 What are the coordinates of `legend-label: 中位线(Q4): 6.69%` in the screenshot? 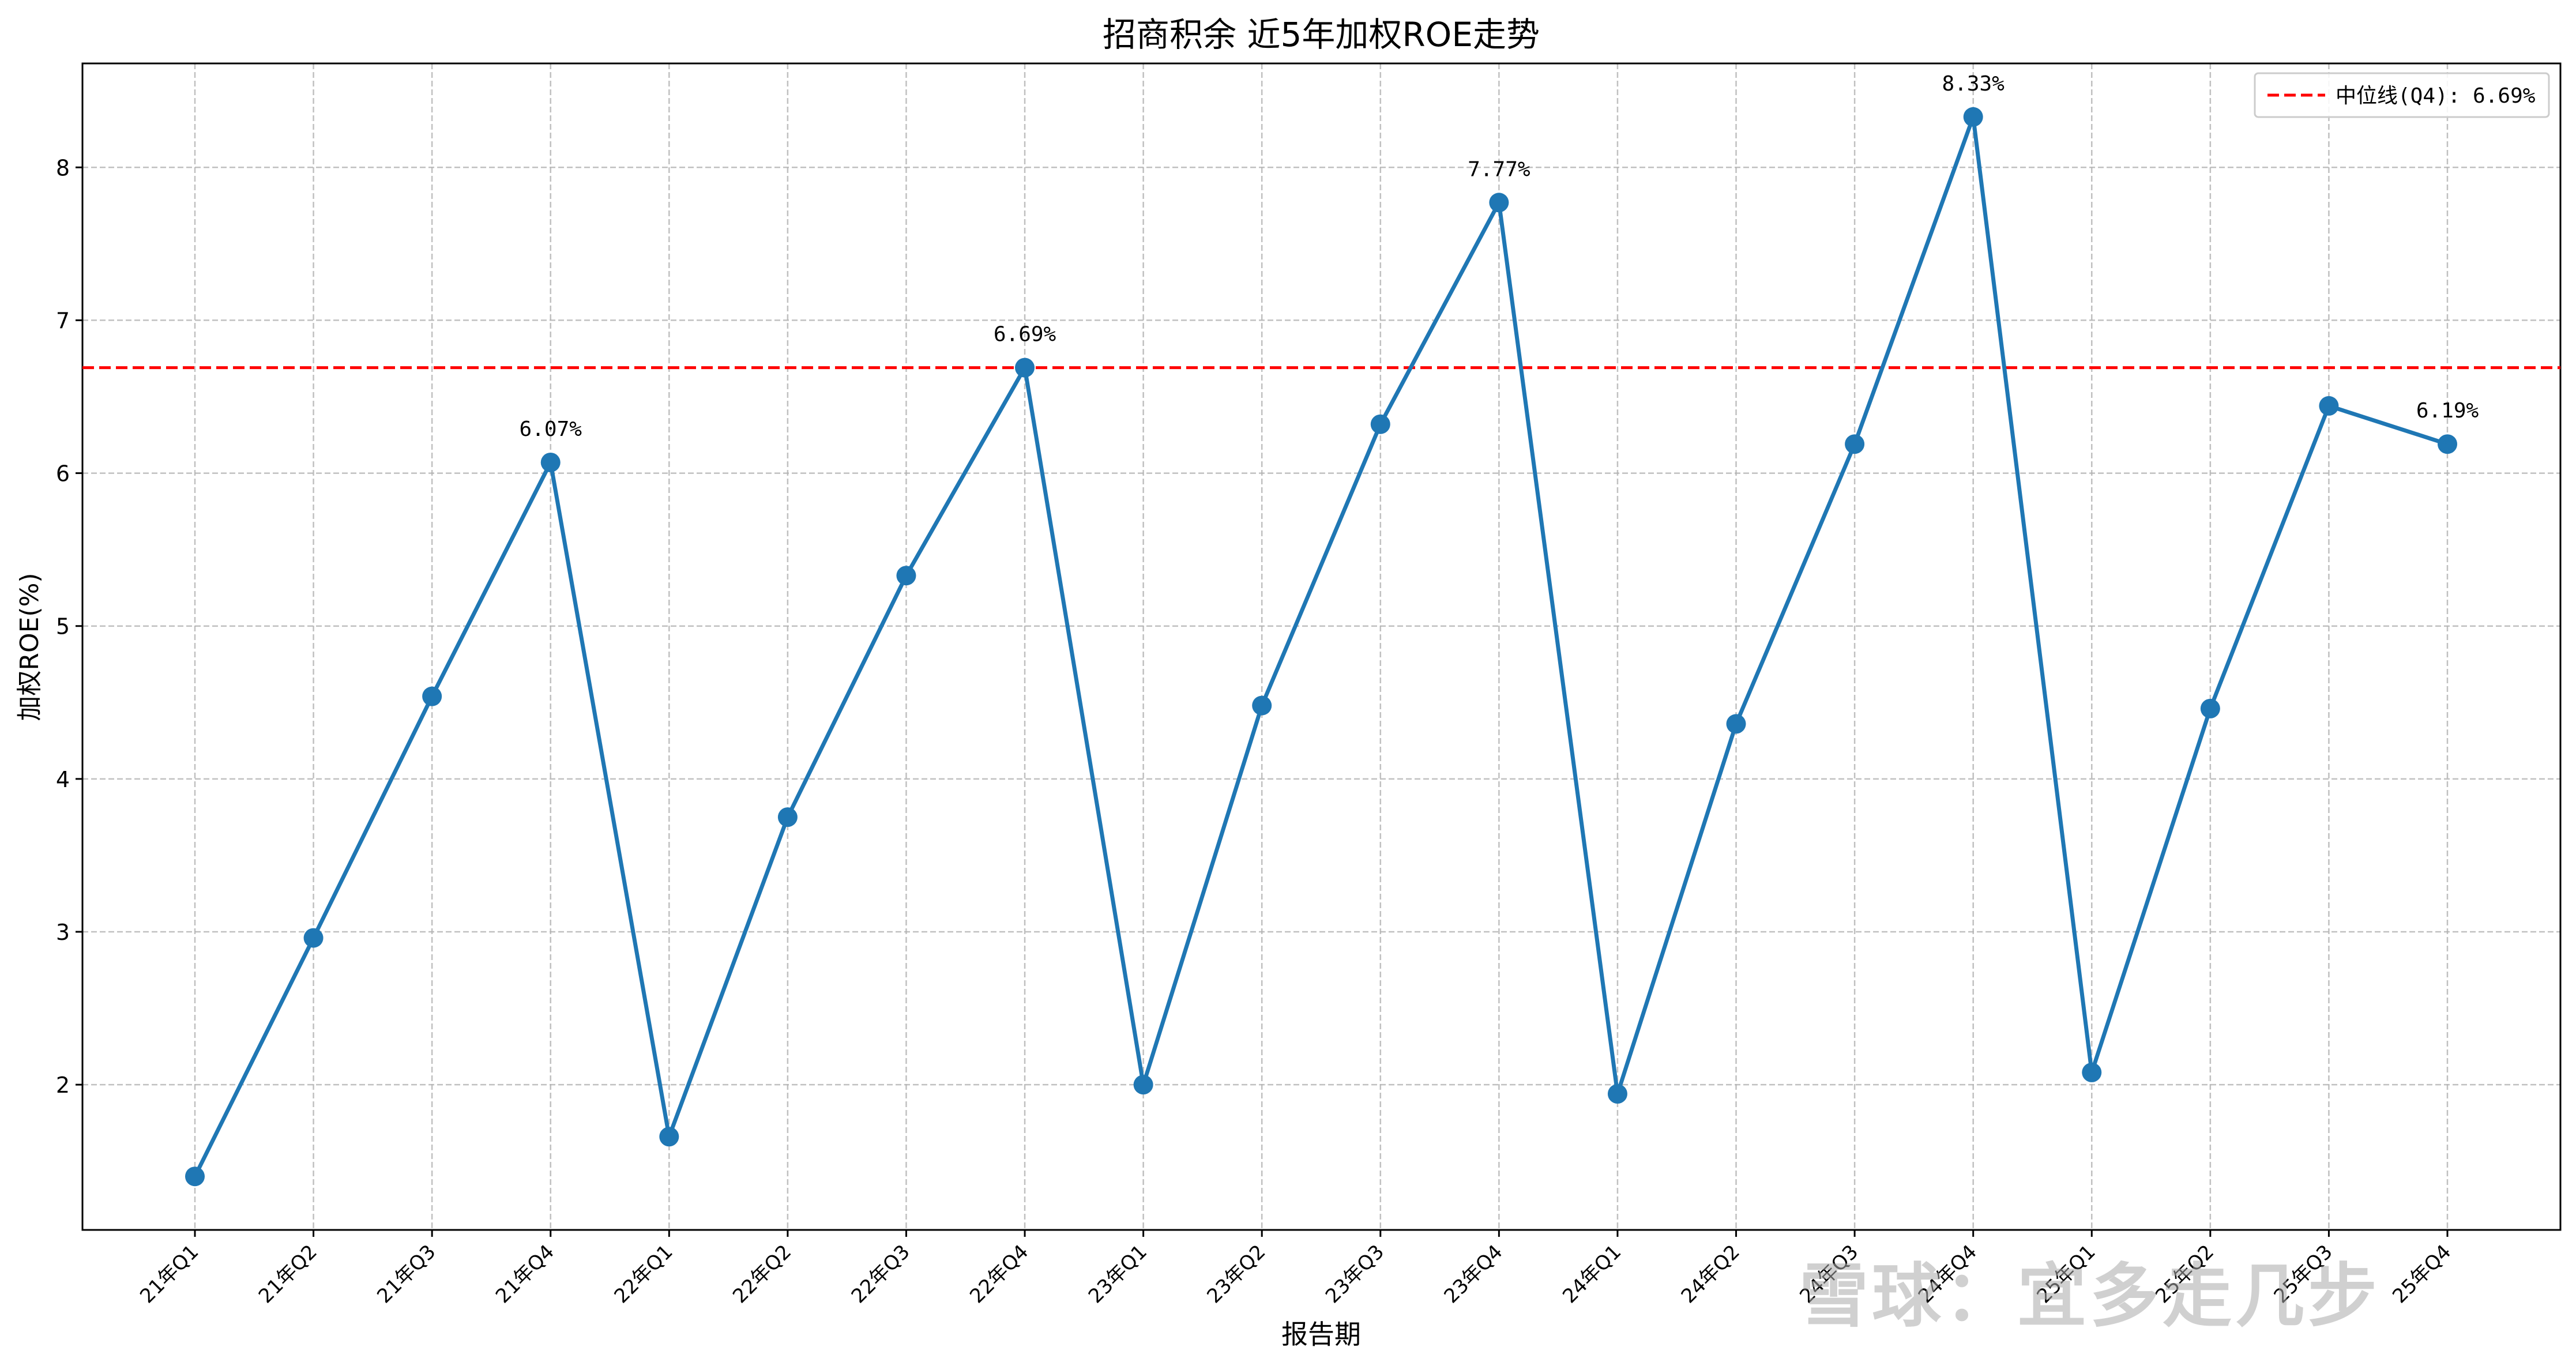 It's located at (2436, 96).